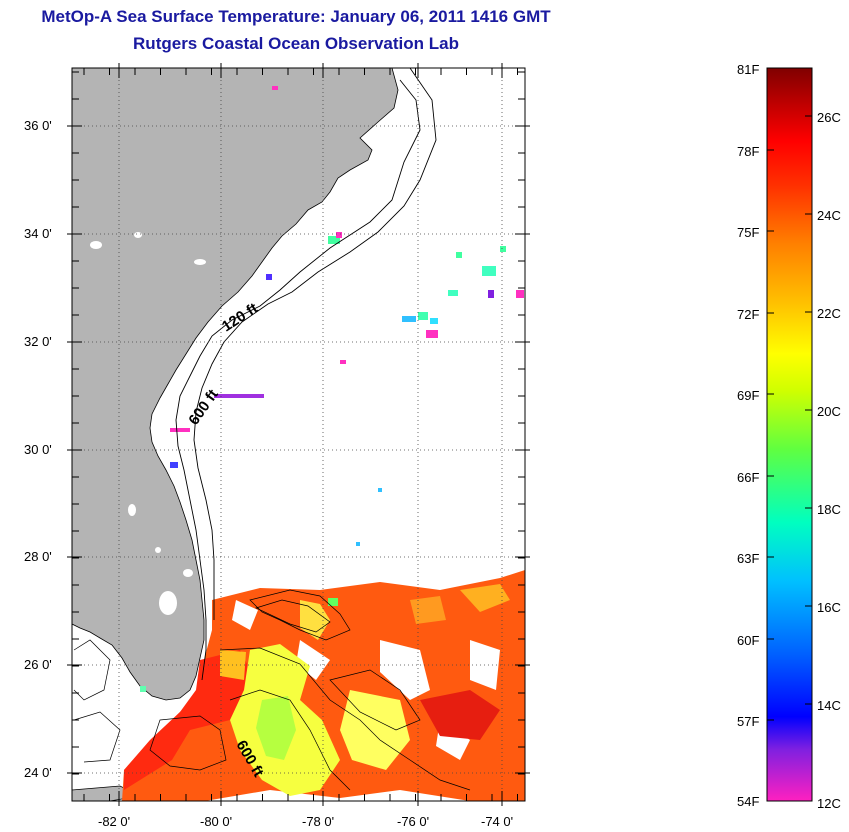  Describe the element at coordinates (829, 705) in the screenshot. I see `colorbar-c-label: 14C` at that location.